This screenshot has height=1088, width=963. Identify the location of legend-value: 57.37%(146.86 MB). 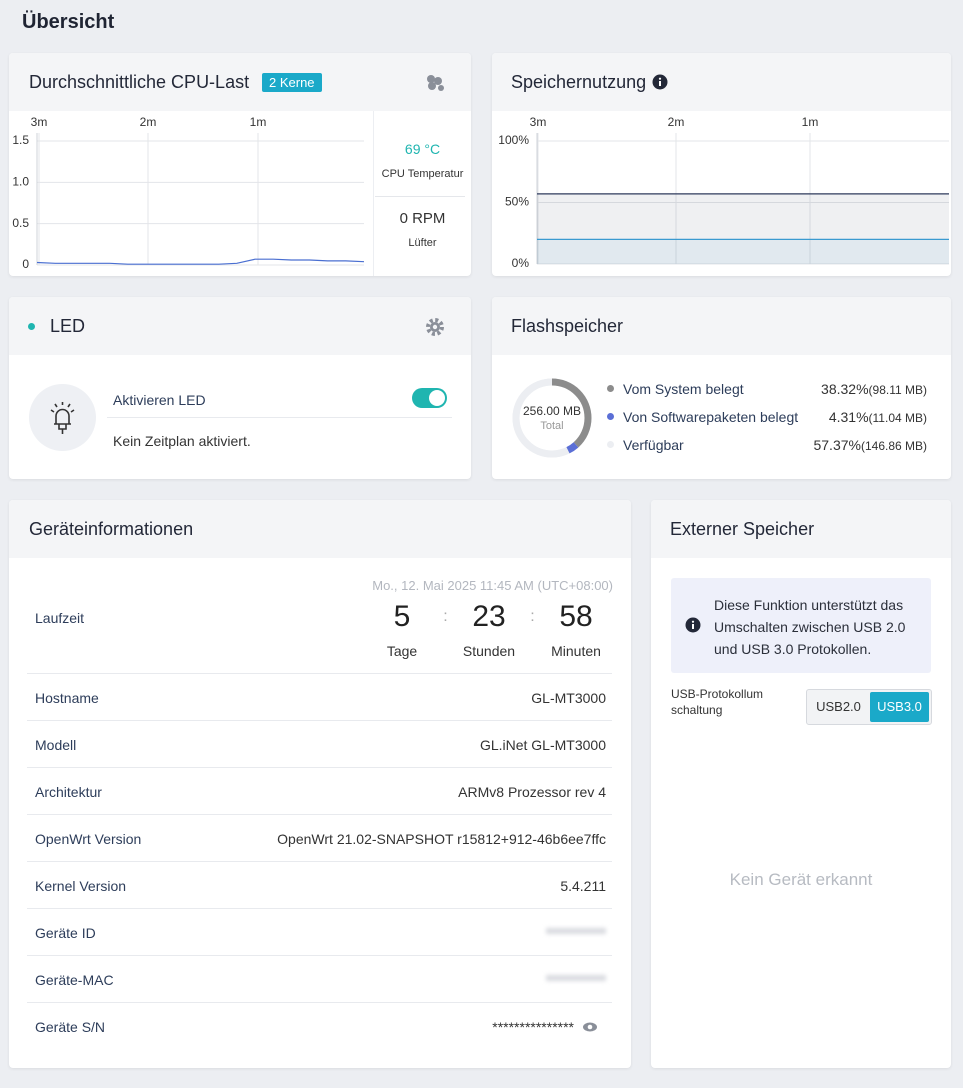
(870, 446).